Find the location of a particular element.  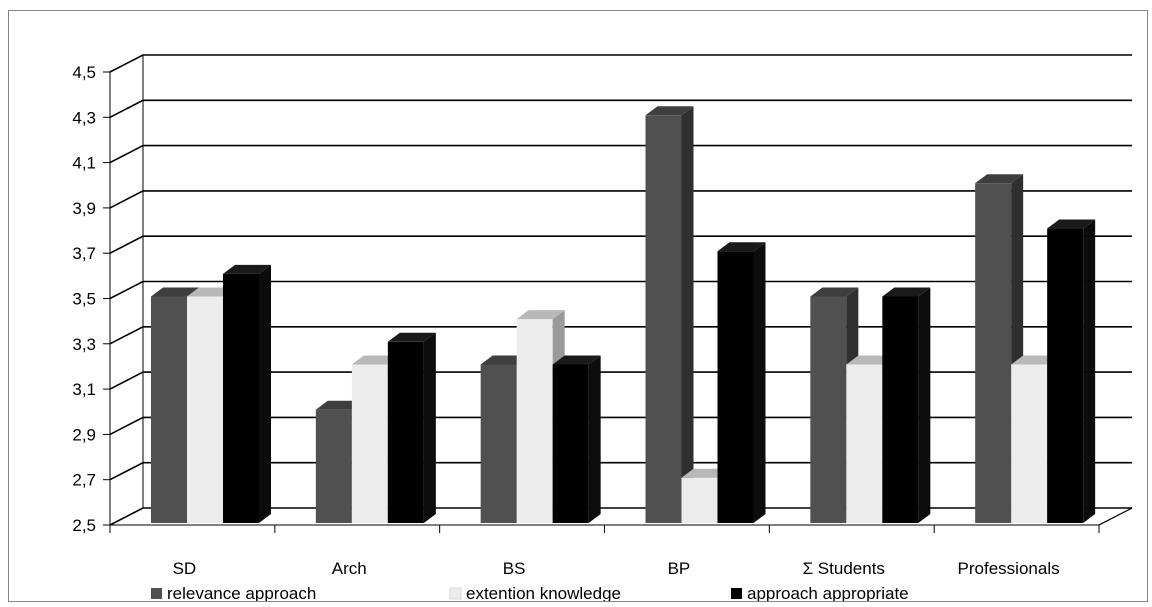

y-axis-tick-labels: 2,5 2,7 2,9 3,1 3,3 3,5 3,7 3,9 4,1 4,3 4,5 is located at coordinates (84, 299).